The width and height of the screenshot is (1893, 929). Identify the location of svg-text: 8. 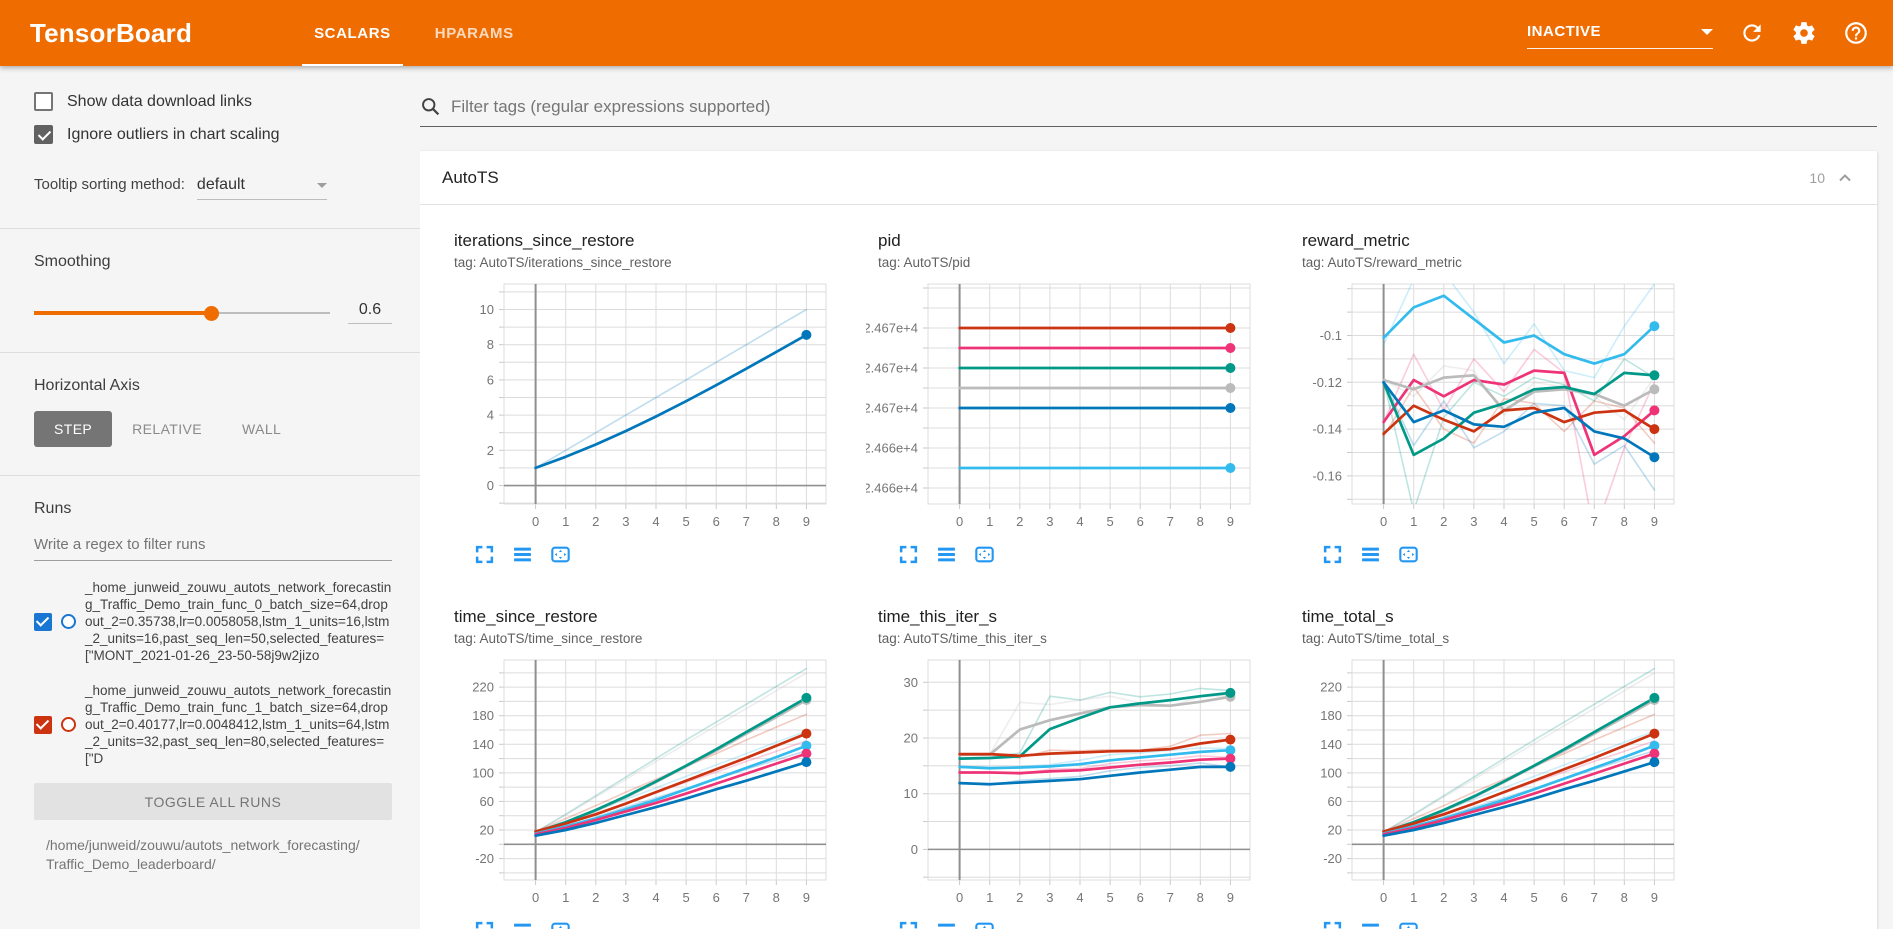
(1200, 521).